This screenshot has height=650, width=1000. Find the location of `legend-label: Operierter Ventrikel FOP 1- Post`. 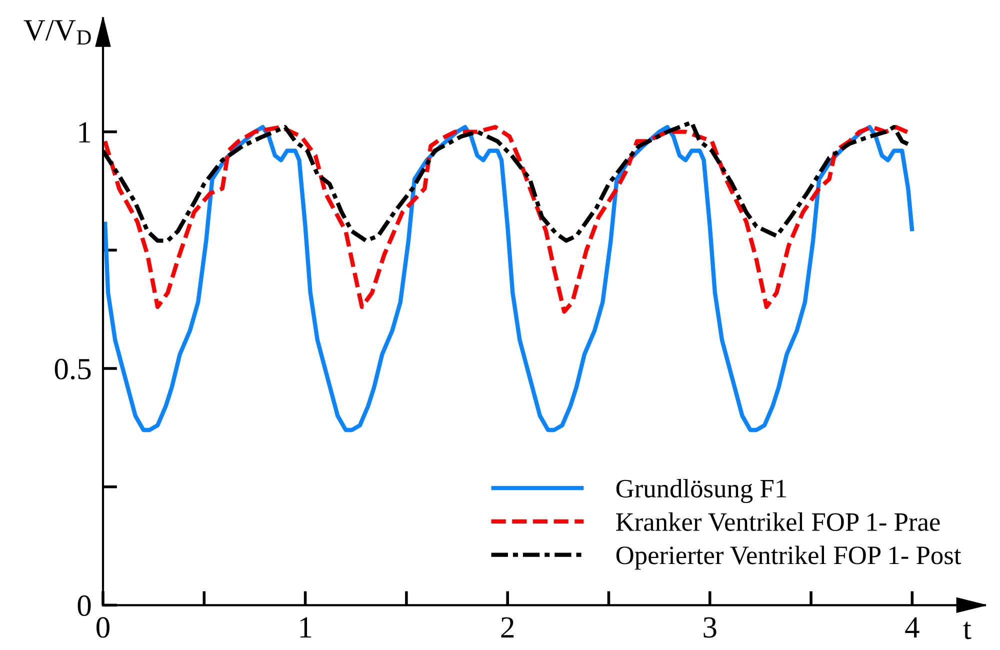

legend-label: Operierter Ventrikel FOP 1- Post is located at coordinates (789, 558).